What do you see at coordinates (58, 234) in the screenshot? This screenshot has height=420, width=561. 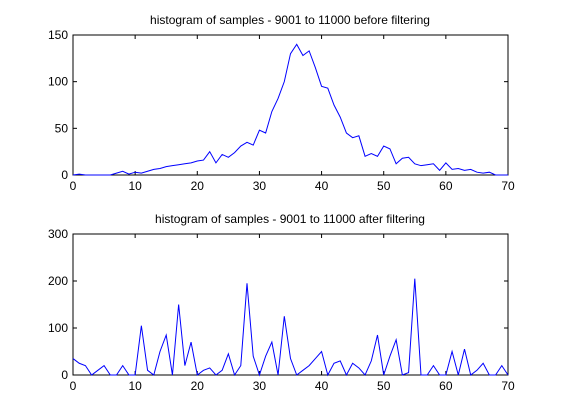 I see `bottom-chart-y-tick-label: 300` at bounding box center [58, 234].